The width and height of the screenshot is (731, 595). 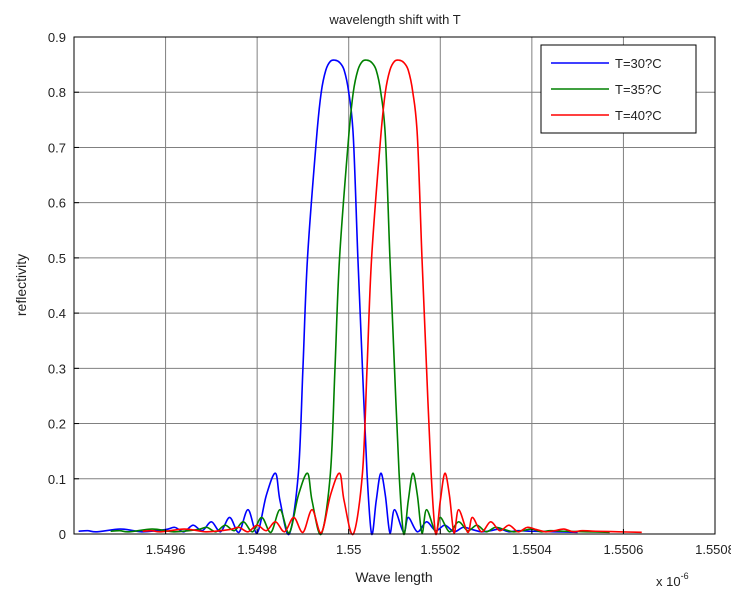 I want to click on x-tick-label: 1.5506, so click(x=624, y=549).